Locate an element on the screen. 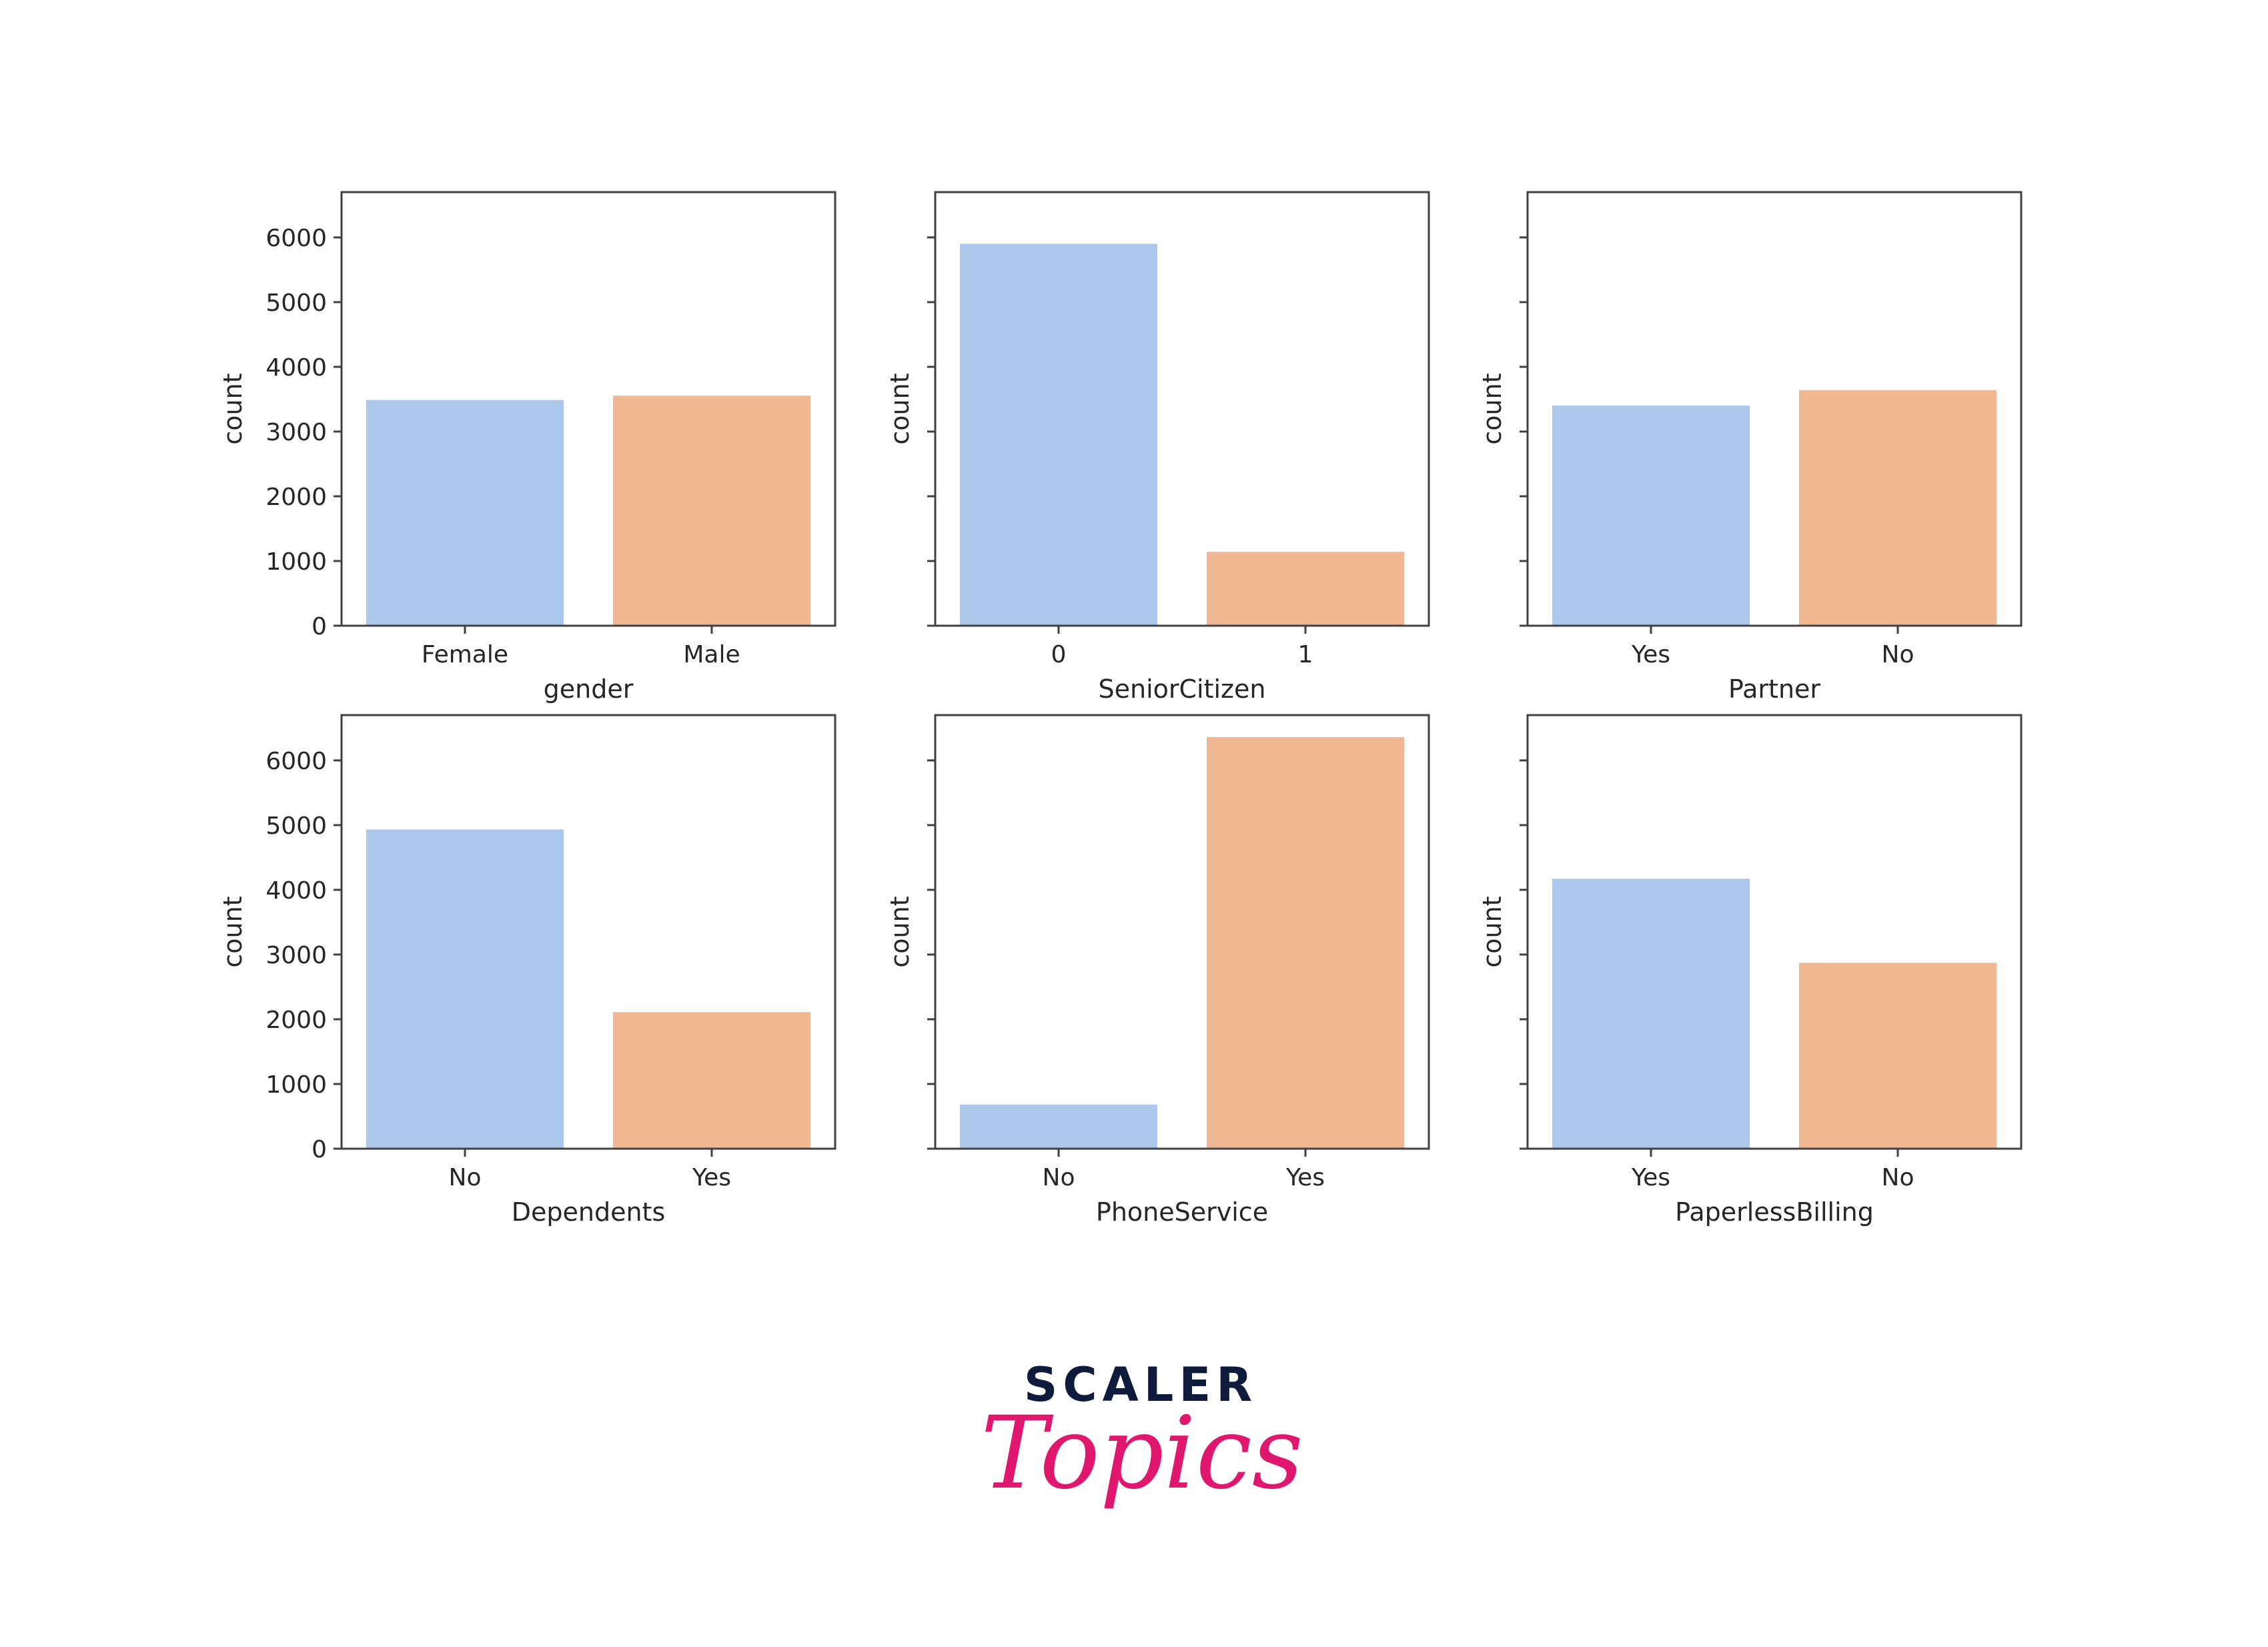 The width and height of the screenshot is (2268, 1647). subplot-3: Yes No Partner count is located at coordinates (1751, 447).